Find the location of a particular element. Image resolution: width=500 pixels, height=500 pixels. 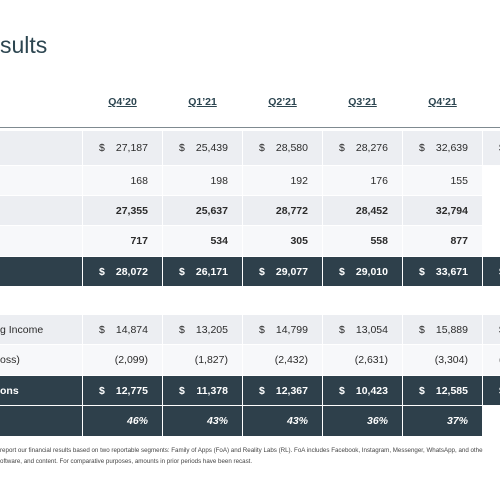

table-cell: $14,799 is located at coordinates (282, 329).